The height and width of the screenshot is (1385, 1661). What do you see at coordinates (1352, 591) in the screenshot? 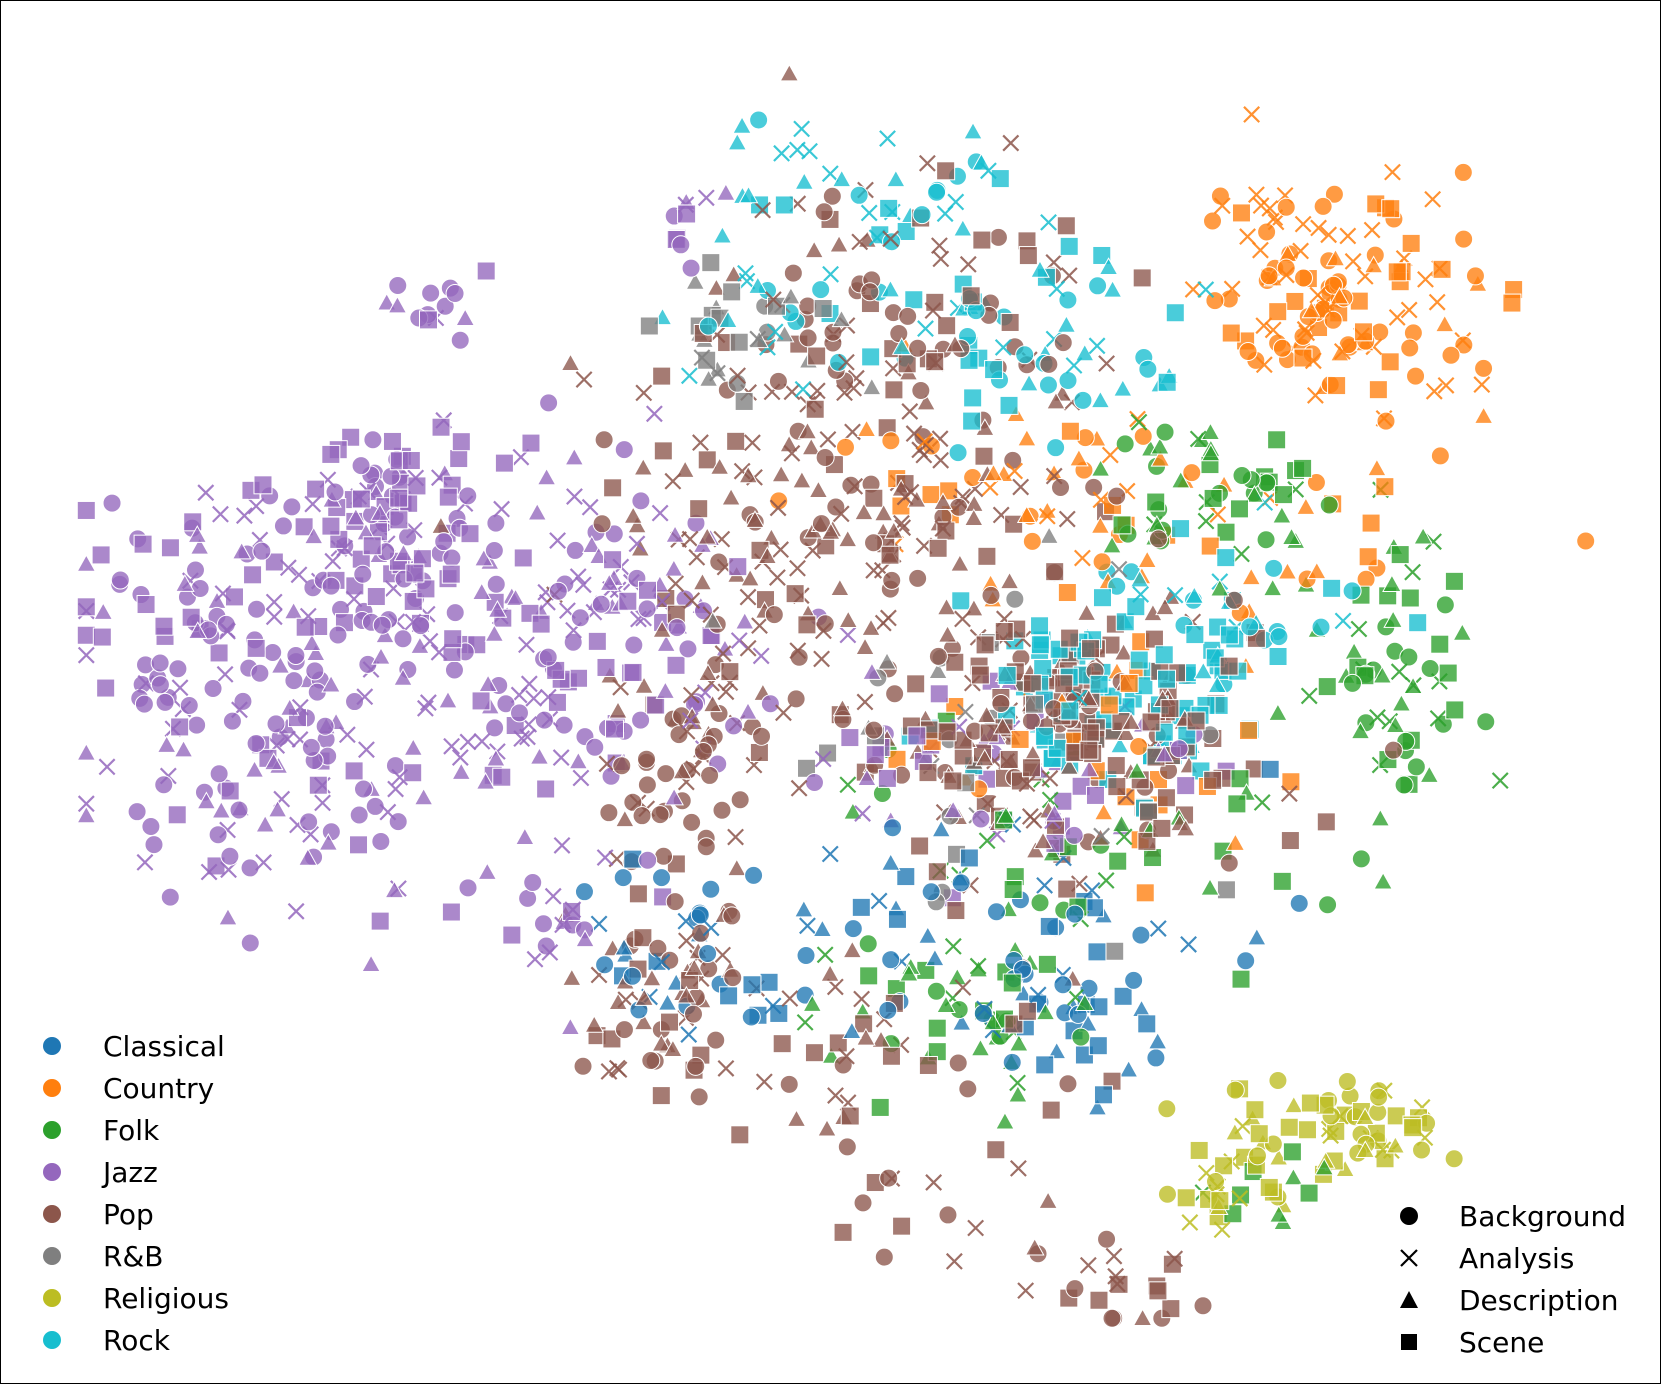
I see `point-rock-background` at bounding box center [1352, 591].